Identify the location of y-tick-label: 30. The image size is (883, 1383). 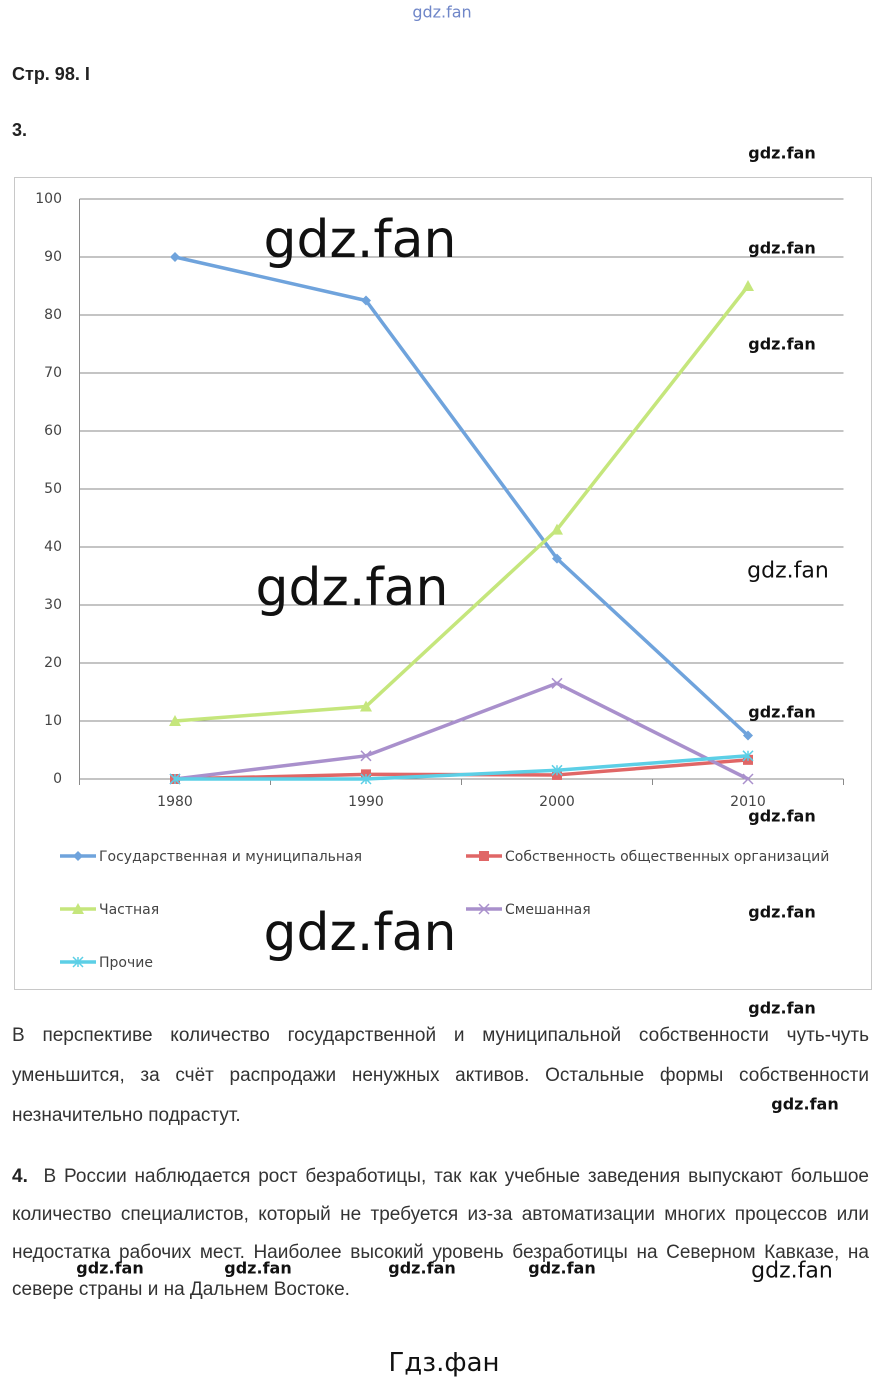
(53, 605).